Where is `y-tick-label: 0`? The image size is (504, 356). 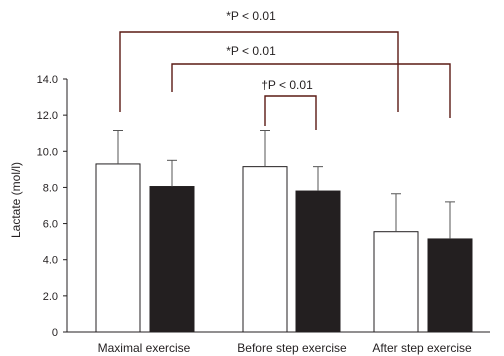 y-tick-label: 0 is located at coordinates (55, 333).